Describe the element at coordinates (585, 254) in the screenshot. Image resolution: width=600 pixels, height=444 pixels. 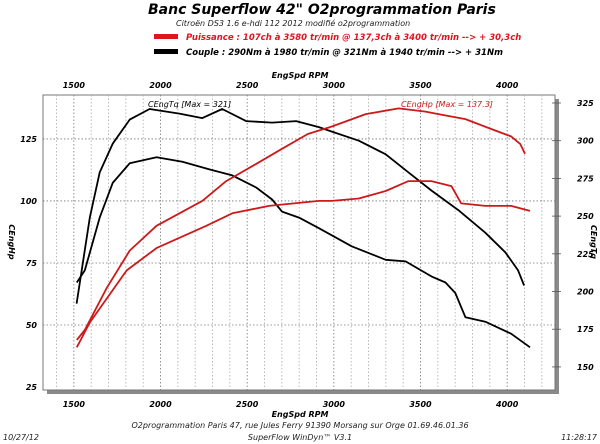
I see `y-tick-label-right: 225` at that location.